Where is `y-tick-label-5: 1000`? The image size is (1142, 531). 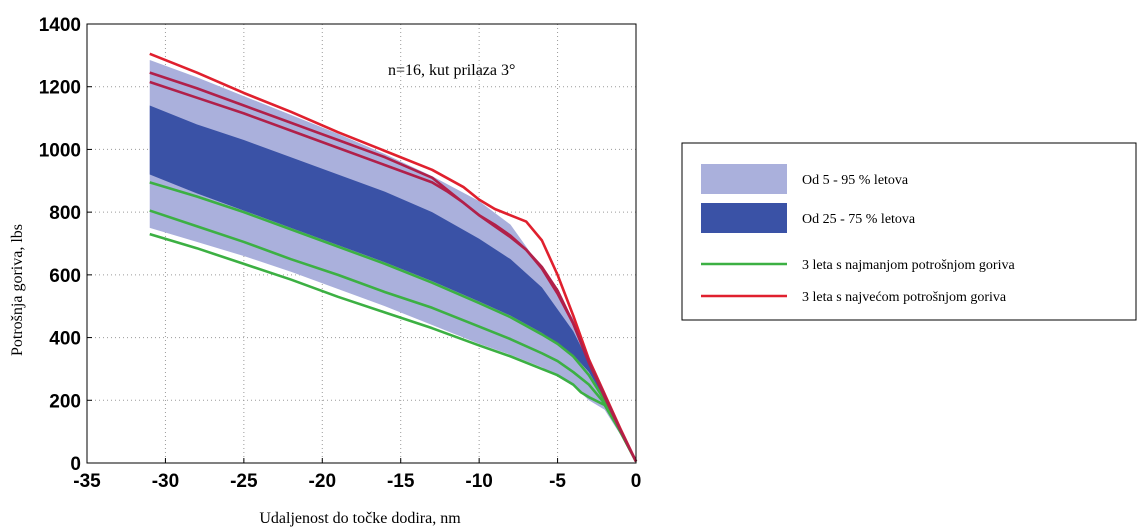 y-tick-label-5: 1000 is located at coordinates (60, 150).